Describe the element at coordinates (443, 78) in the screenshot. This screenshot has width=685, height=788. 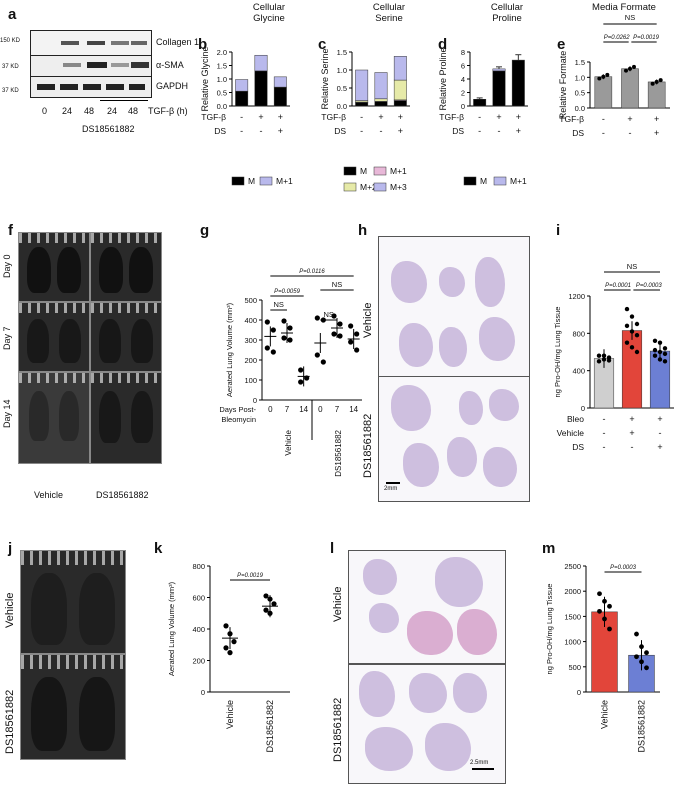
I see `d-ylabel: Relative Proline` at that location.